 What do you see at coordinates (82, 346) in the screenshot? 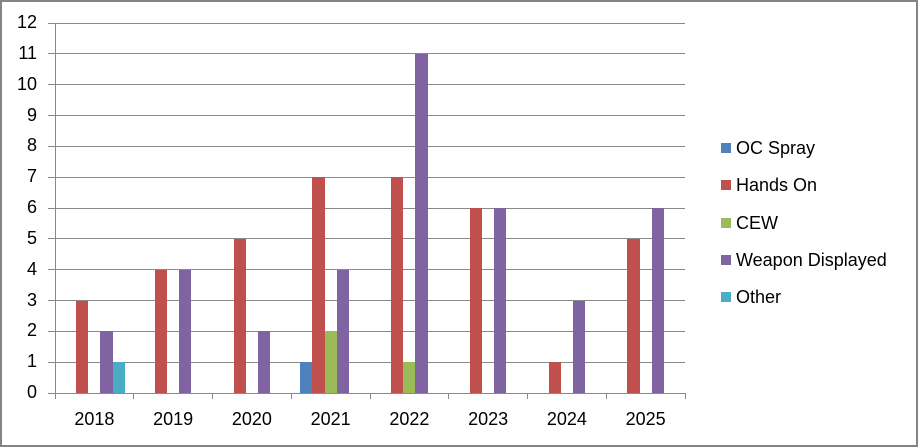
I see `bar-2018-hands-on` at bounding box center [82, 346].